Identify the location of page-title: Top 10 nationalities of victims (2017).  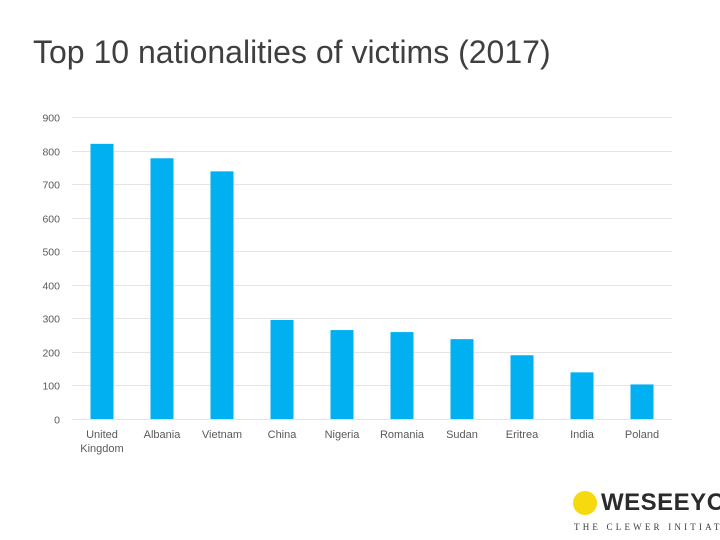
(292, 52).